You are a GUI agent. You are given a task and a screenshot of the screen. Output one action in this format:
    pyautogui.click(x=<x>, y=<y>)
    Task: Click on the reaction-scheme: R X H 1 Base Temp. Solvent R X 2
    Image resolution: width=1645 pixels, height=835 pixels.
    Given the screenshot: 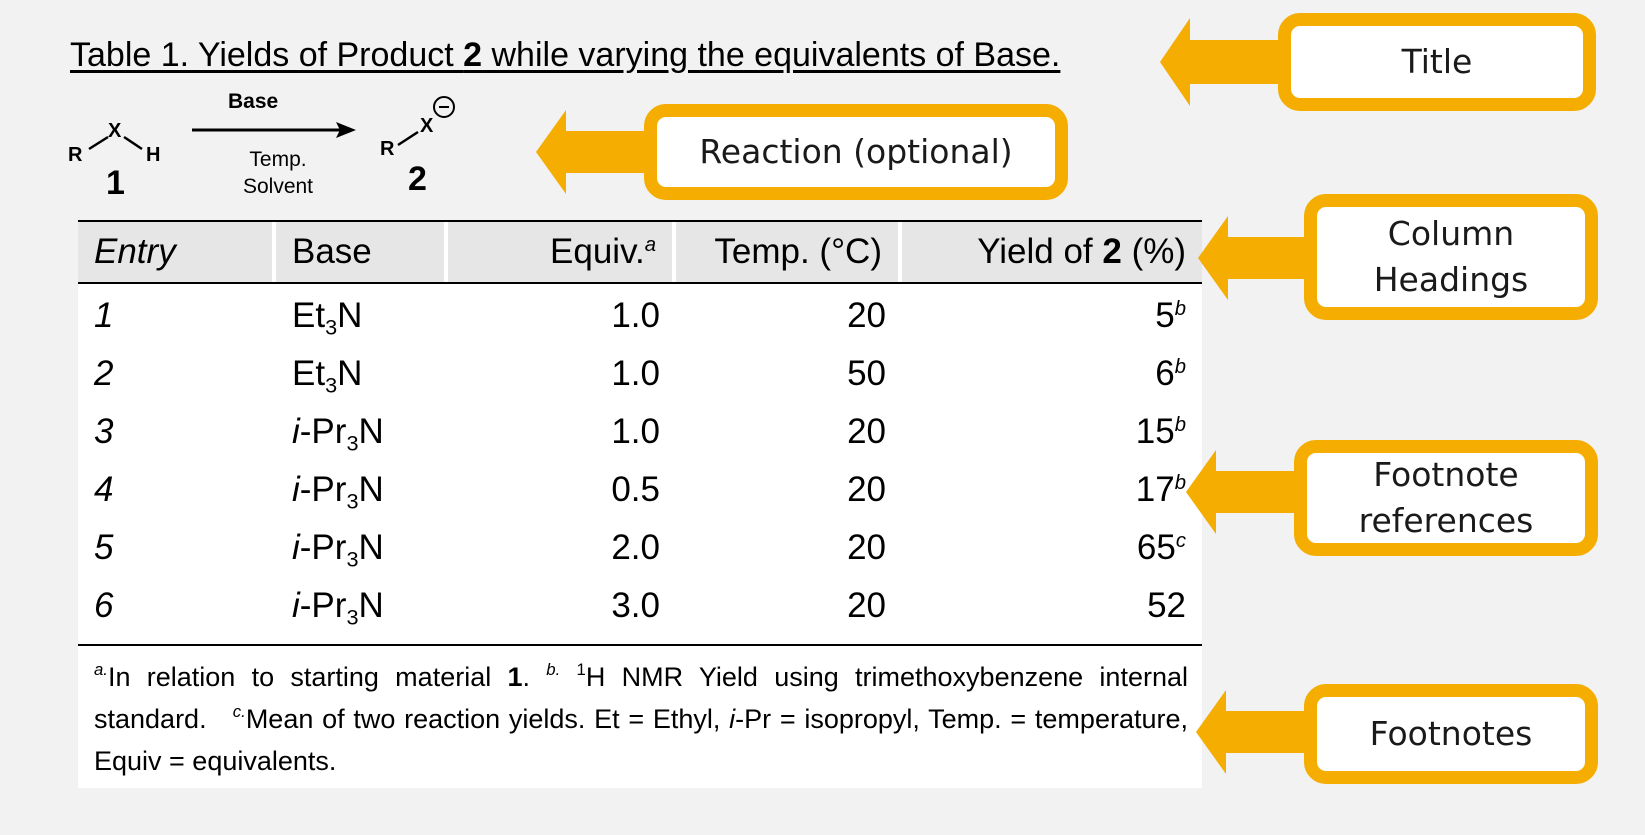 What is the action you would take?
    pyautogui.click(x=280, y=150)
    